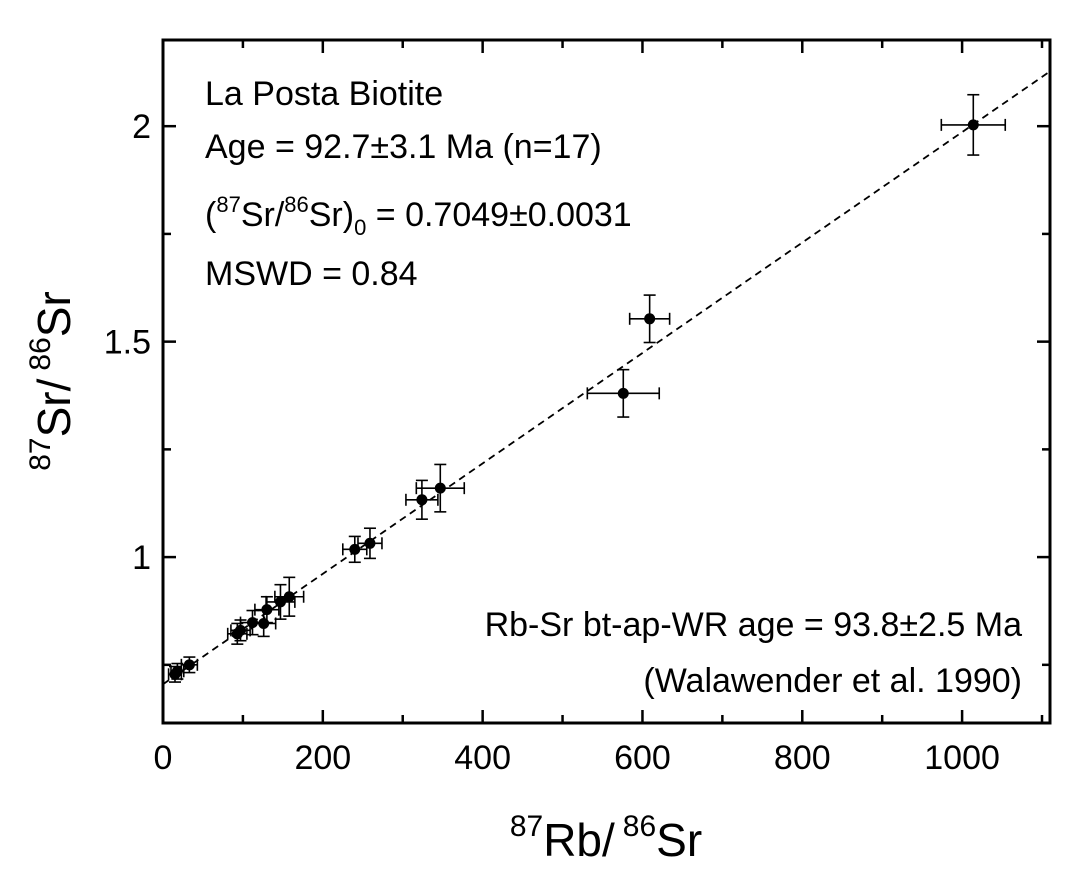 The height and width of the screenshot is (876, 1080). Describe the element at coordinates (606, 838) in the screenshot. I see `x-axis-label: 87Rb/86Sr` at that location.